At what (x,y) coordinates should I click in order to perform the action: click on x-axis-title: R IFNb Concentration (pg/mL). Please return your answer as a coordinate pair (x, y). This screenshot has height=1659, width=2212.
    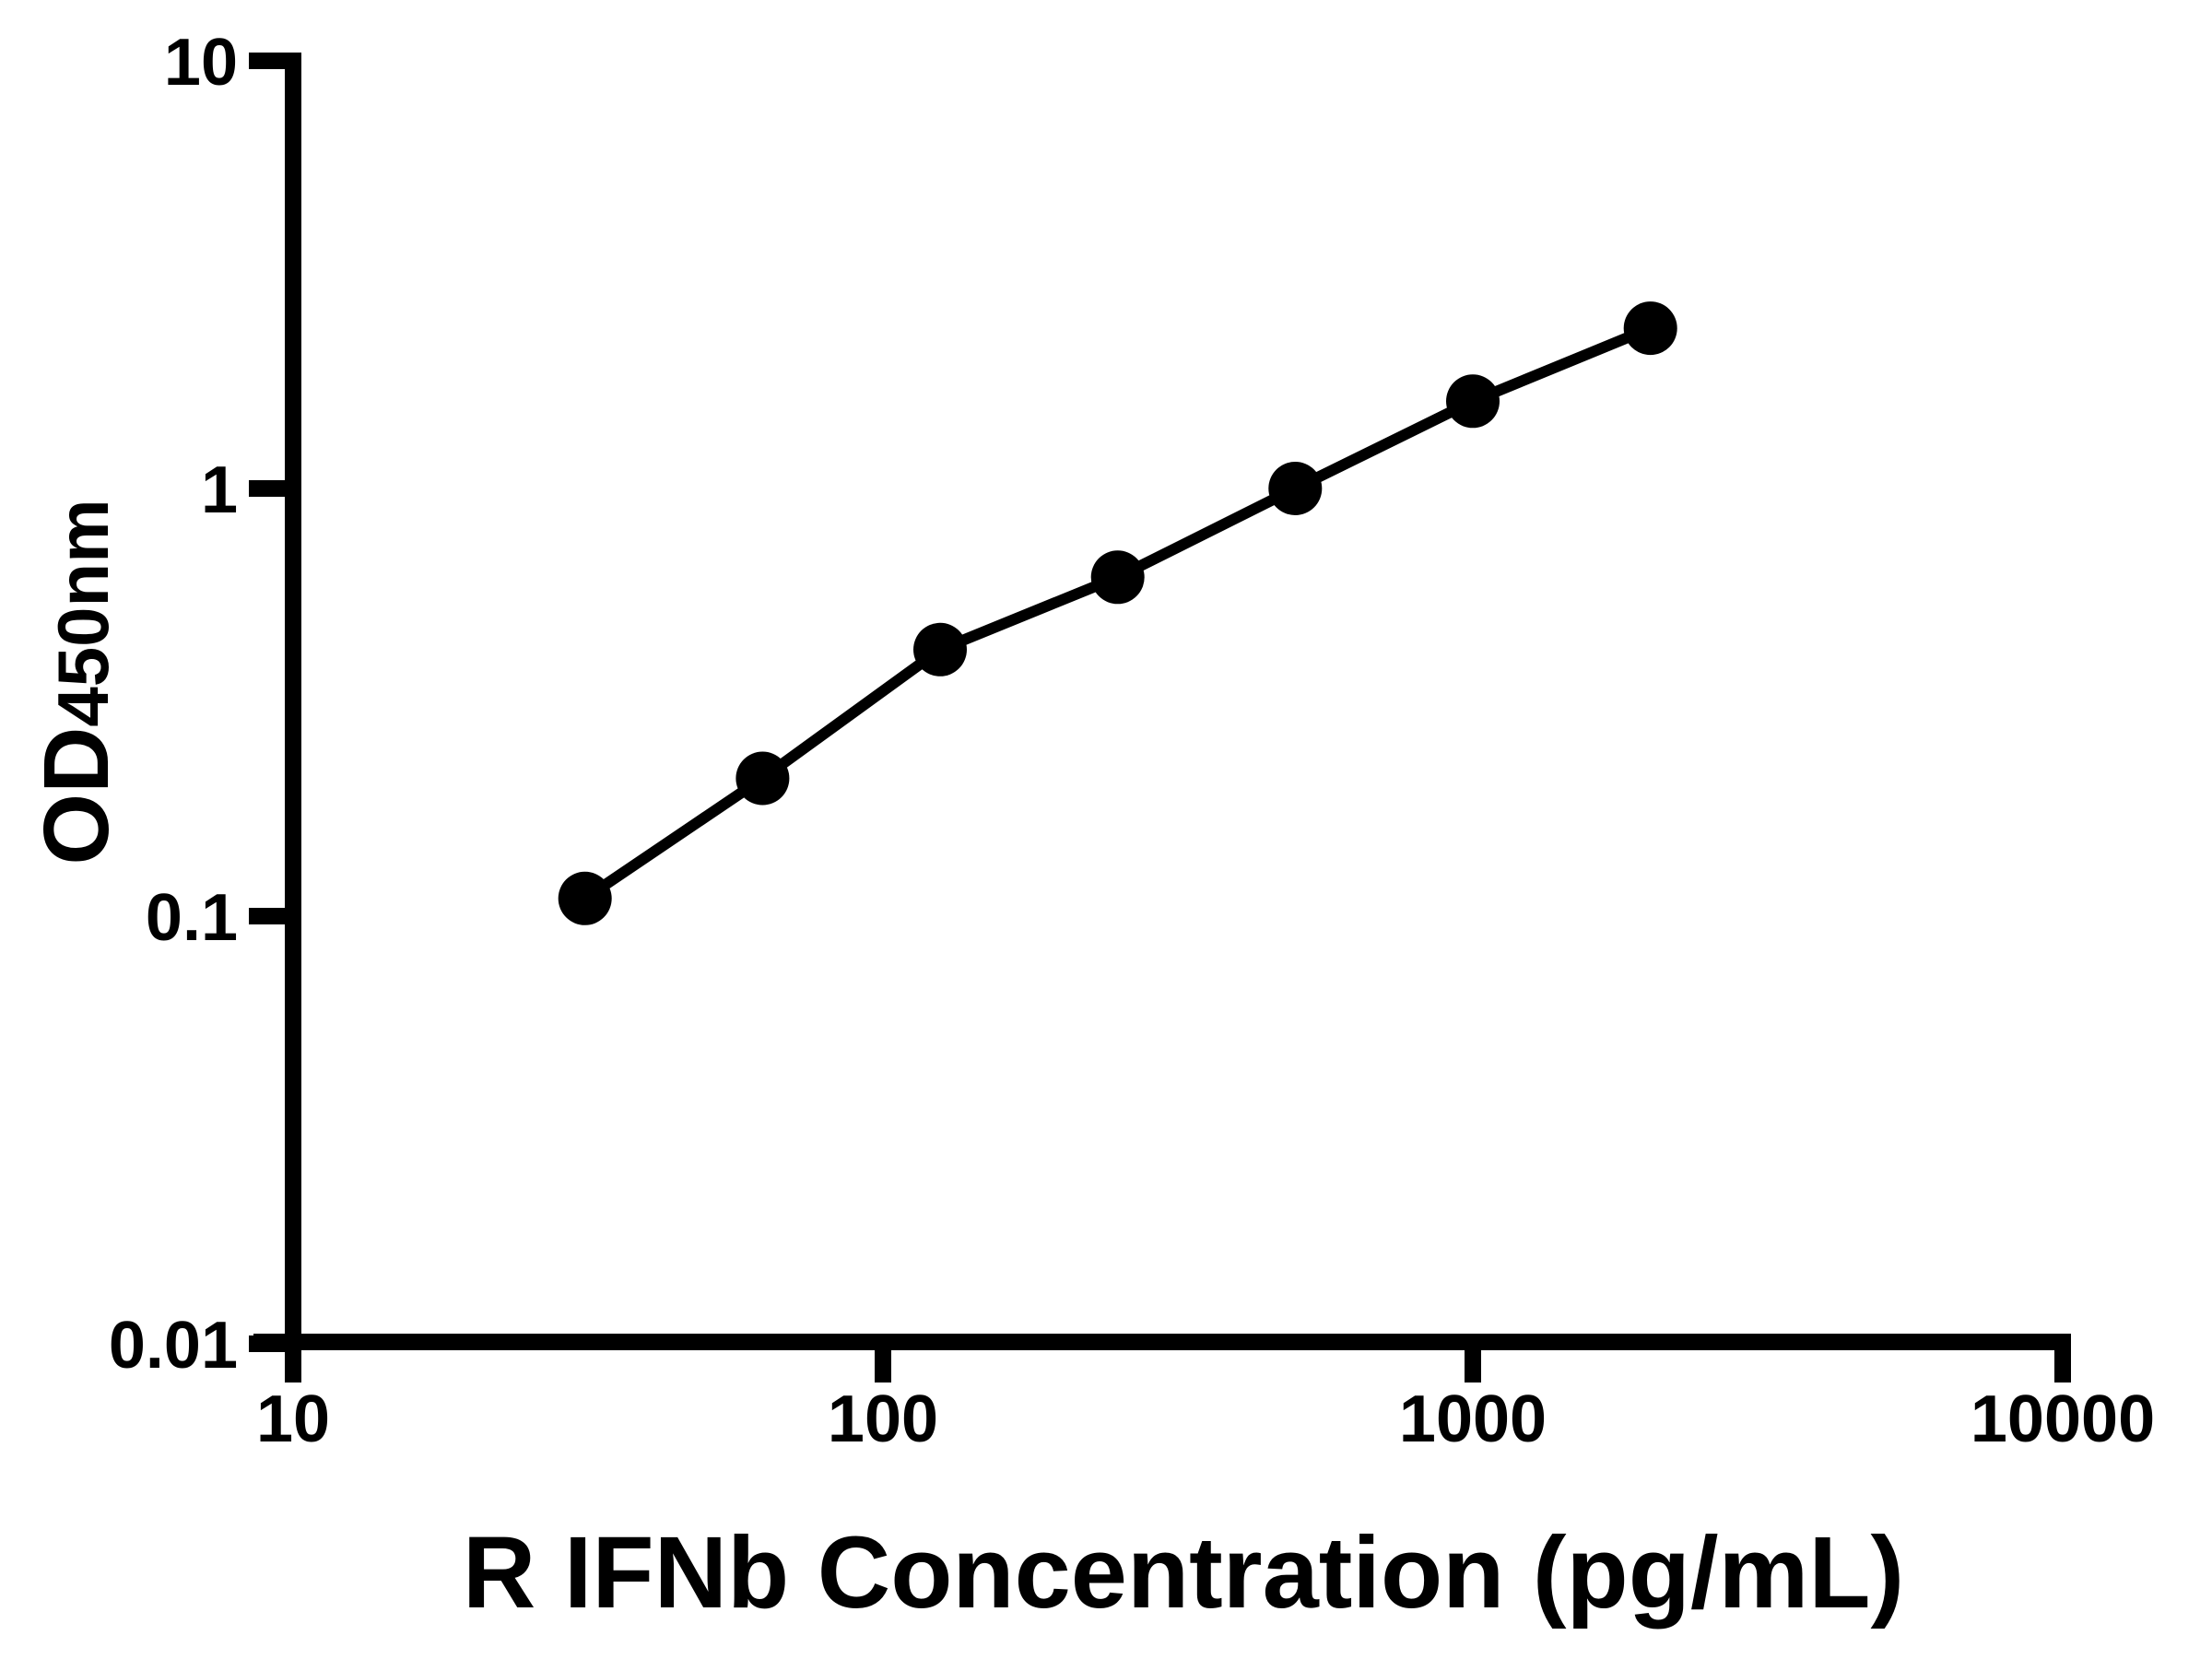
    Looking at the image, I should click on (1183, 1573).